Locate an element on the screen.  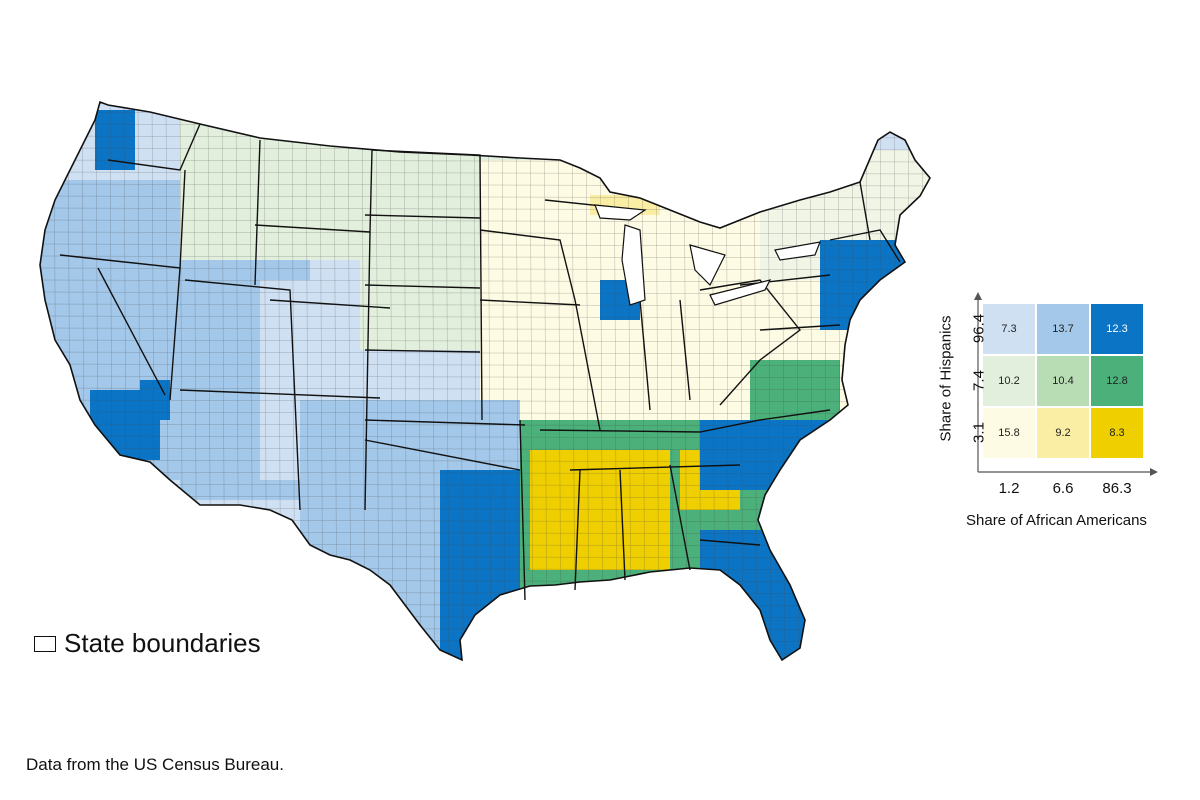
state-border-al-ga is located at coordinates (680, 517).